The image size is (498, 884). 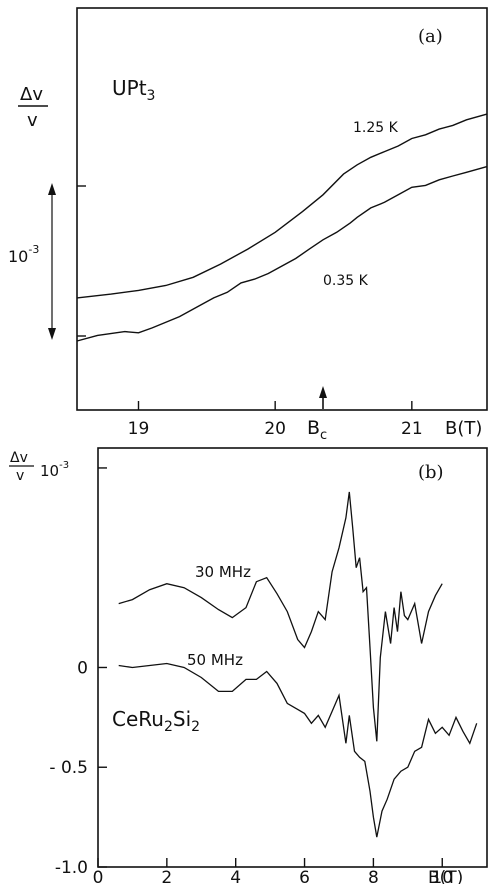 I want to click on panel-a-sample-base: UPt, so click(x=129, y=88).